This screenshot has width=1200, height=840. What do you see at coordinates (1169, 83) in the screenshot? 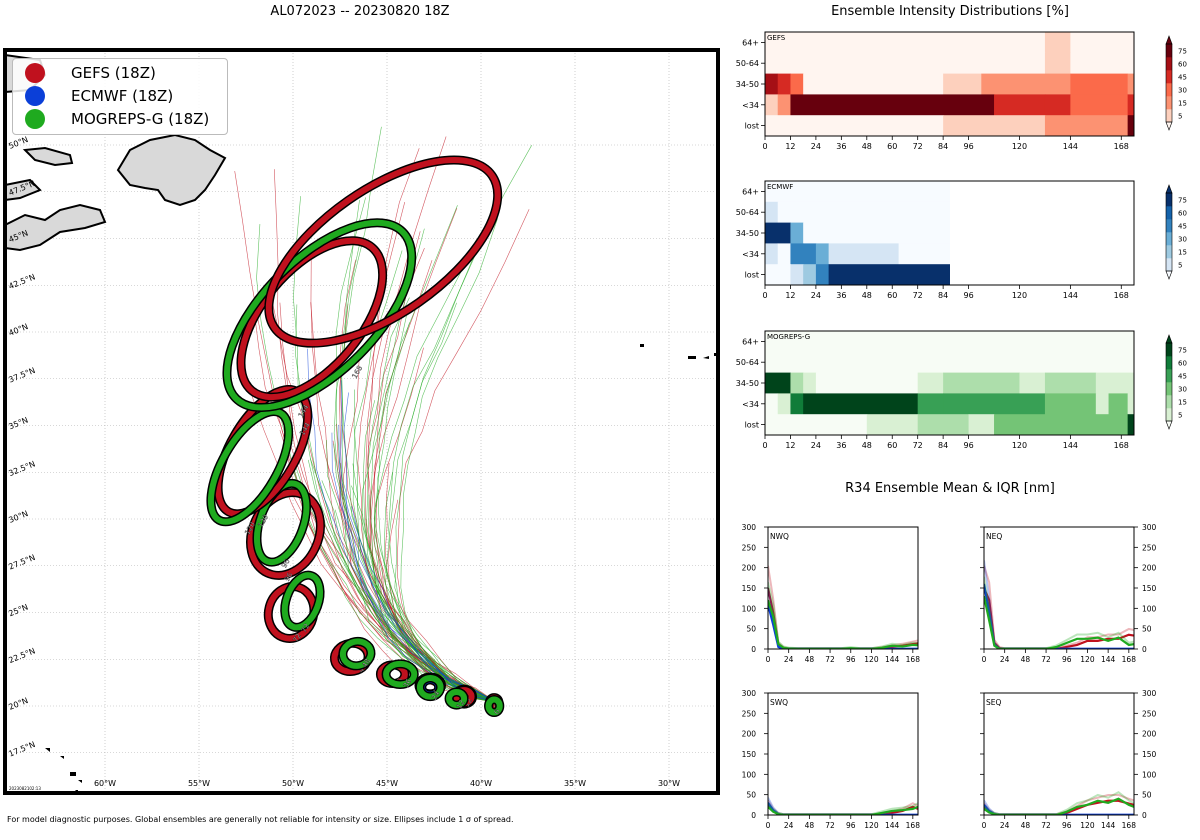
I see `colorbar-frame` at bounding box center [1169, 83].